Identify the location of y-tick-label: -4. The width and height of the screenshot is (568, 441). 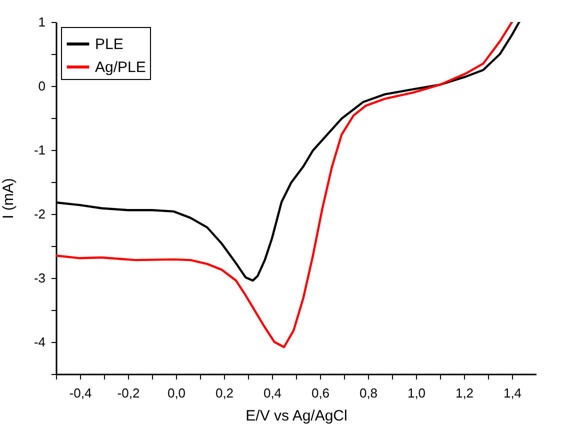
(40, 342).